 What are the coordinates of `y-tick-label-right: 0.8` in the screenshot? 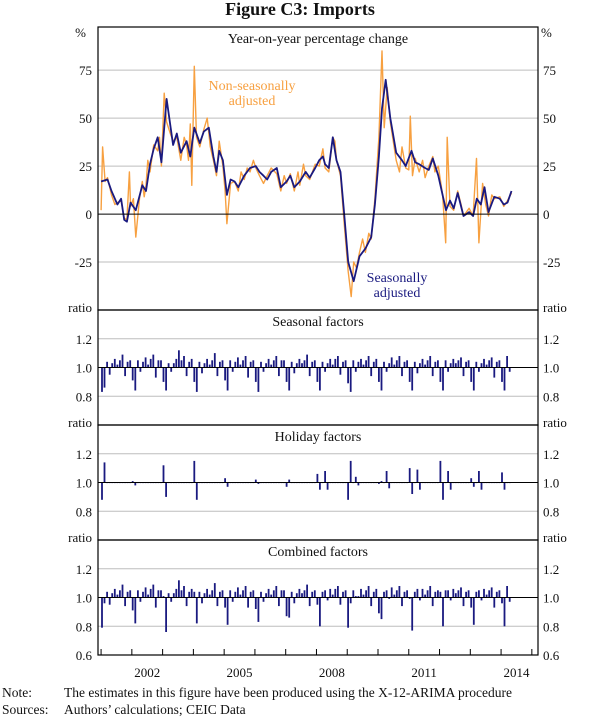 It's located at (551, 626).